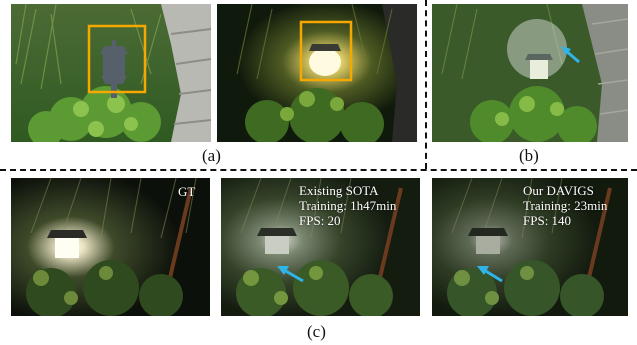  Describe the element at coordinates (187, 191) in the screenshot. I see `label-gt: GT` at that location.